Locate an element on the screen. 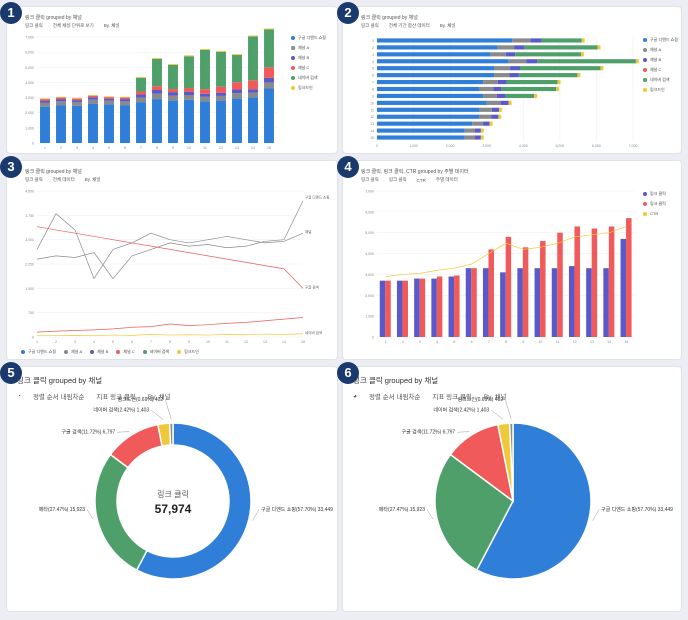 The width and height of the screenshot is (688, 620). chart-line is located at coordinates (170, 257).